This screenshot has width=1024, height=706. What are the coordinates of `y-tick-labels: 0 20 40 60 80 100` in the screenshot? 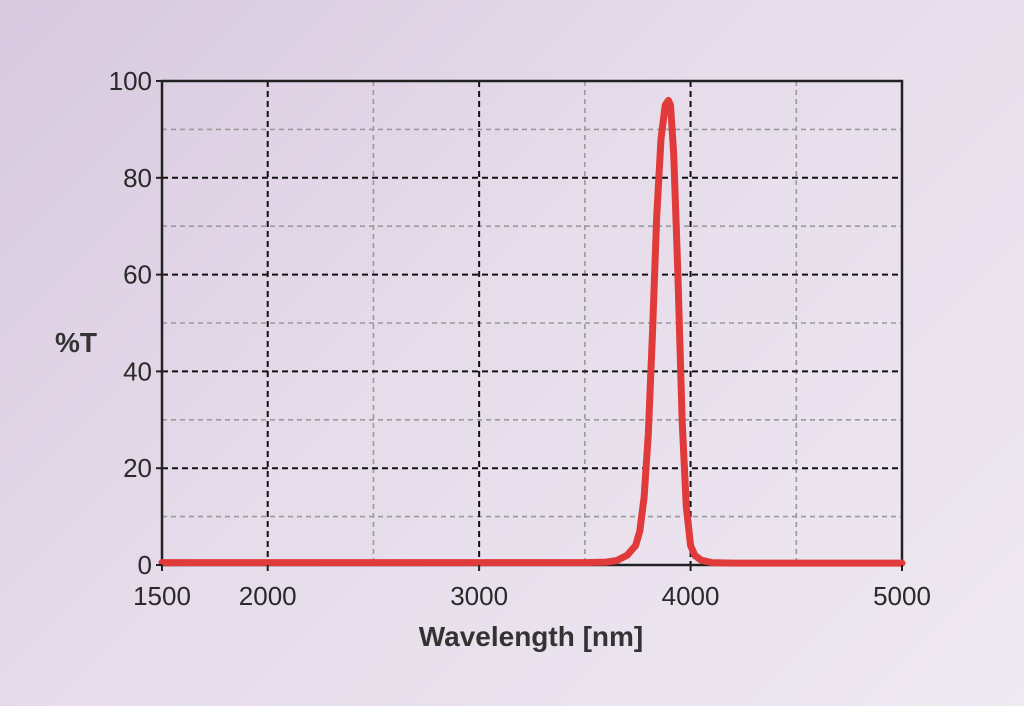 It's located at (135, 323).